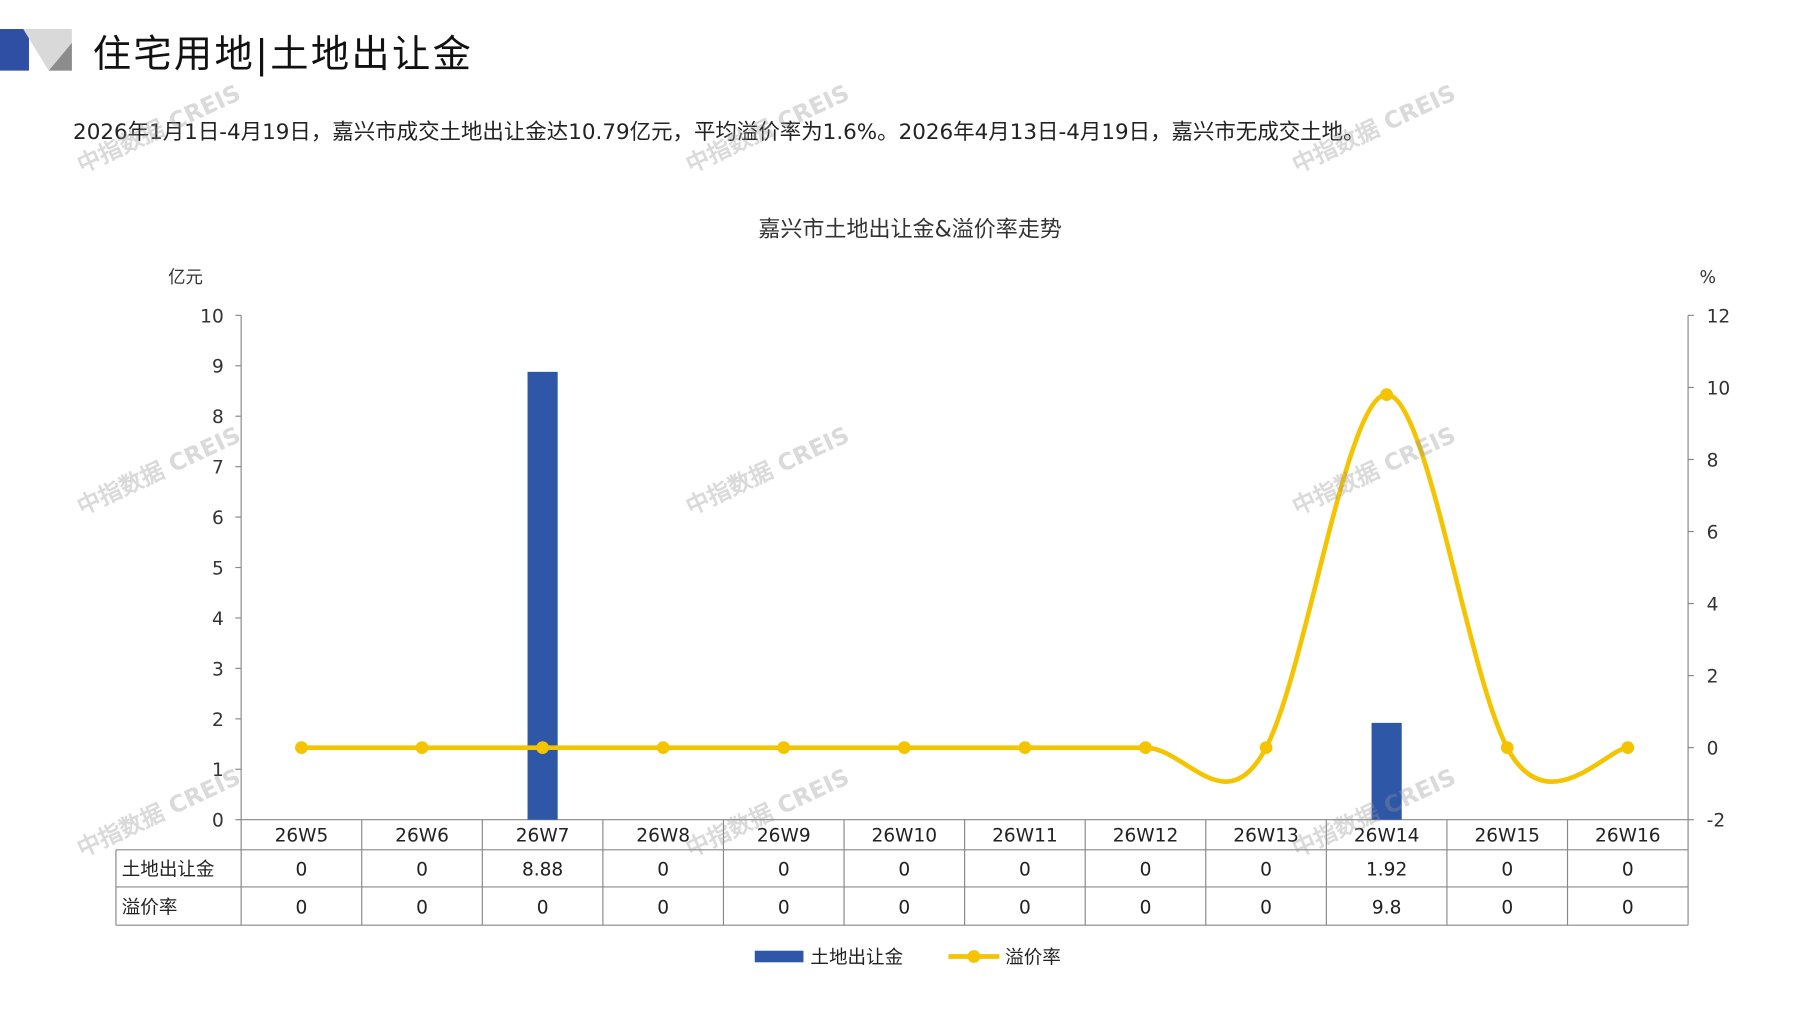 This screenshot has height=1010, width=1797. What do you see at coordinates (1708, 278) in the screenshot?
I see `right-axis-label: %` at bounding box center [1708, 278].